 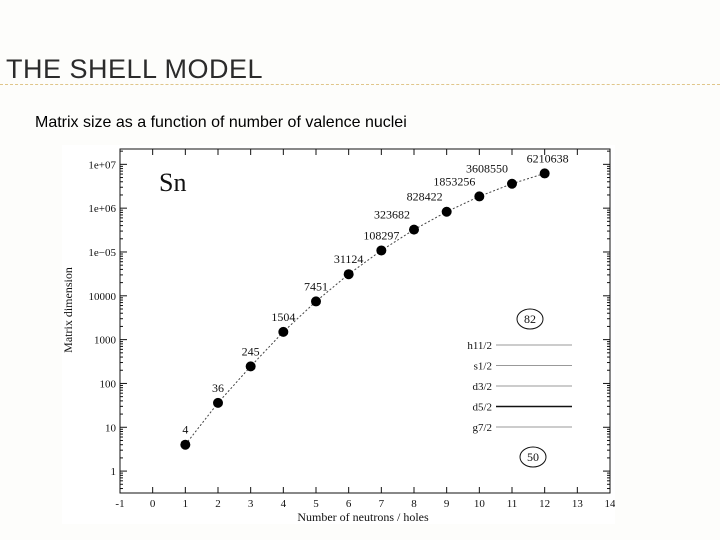 What do you see at coordinates (414, 504) in the screenshot?
I see `x-tick-label: 8` at bounding box center [414, 504].